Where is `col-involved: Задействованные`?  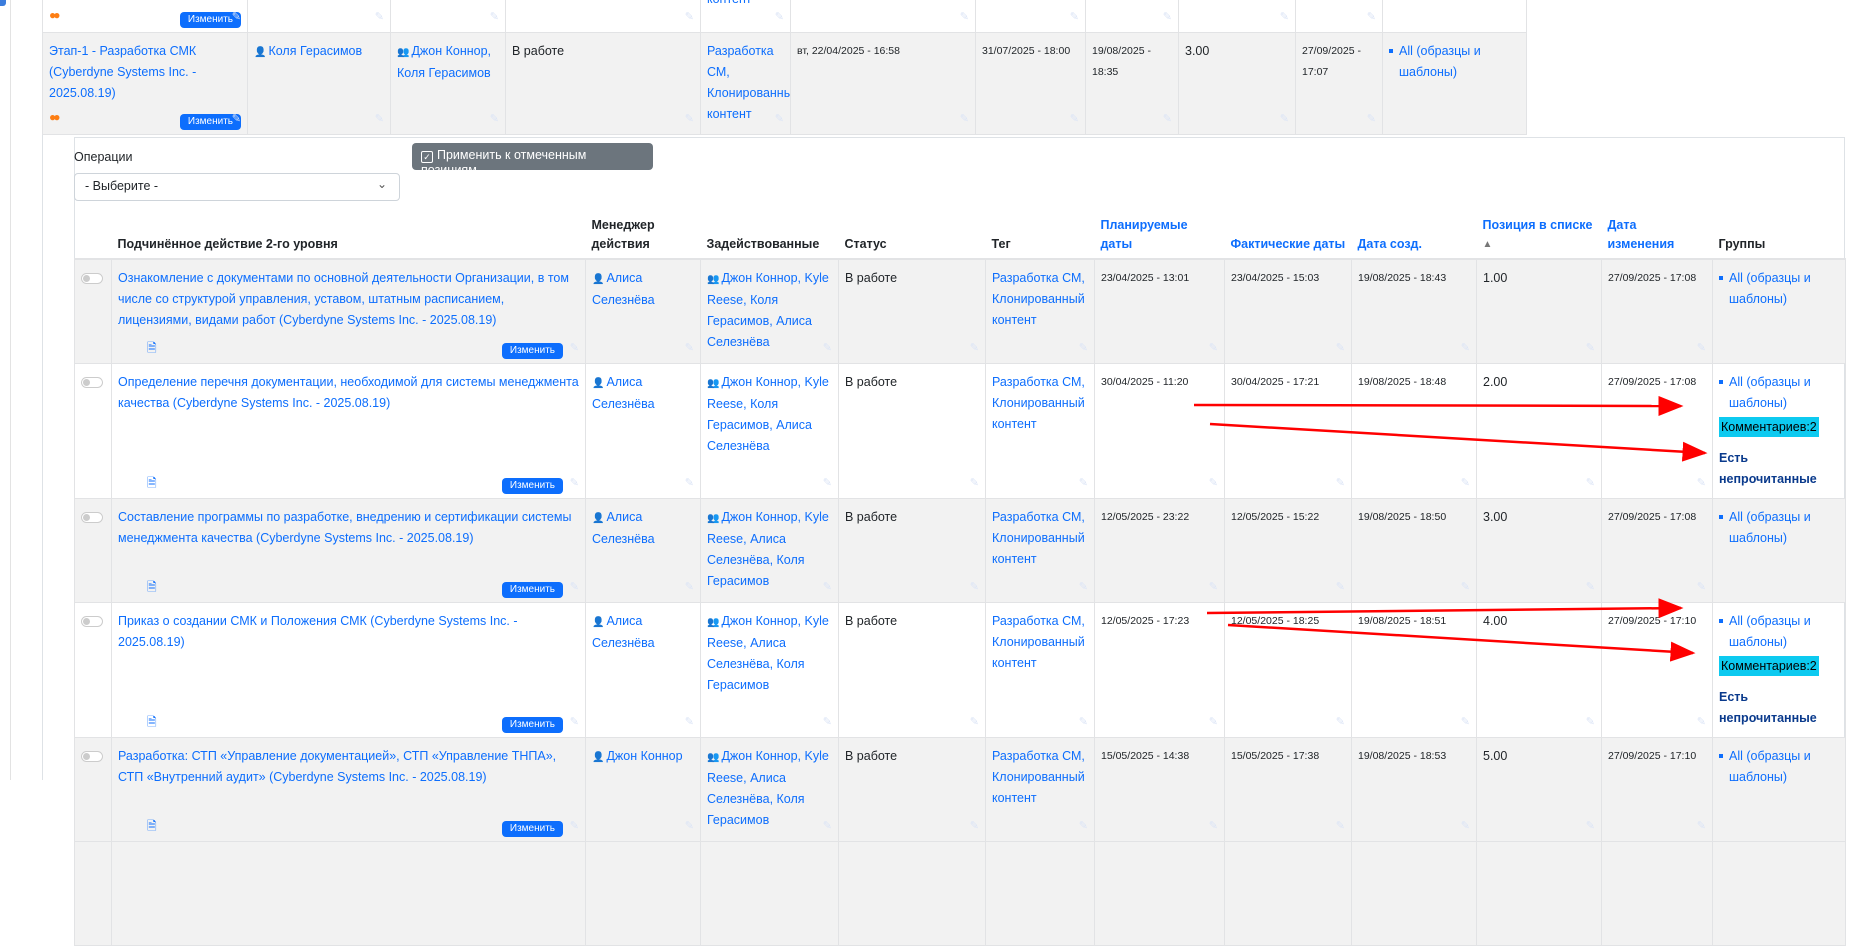 col-involved: Задействованные is located at coordinates (769, 236).